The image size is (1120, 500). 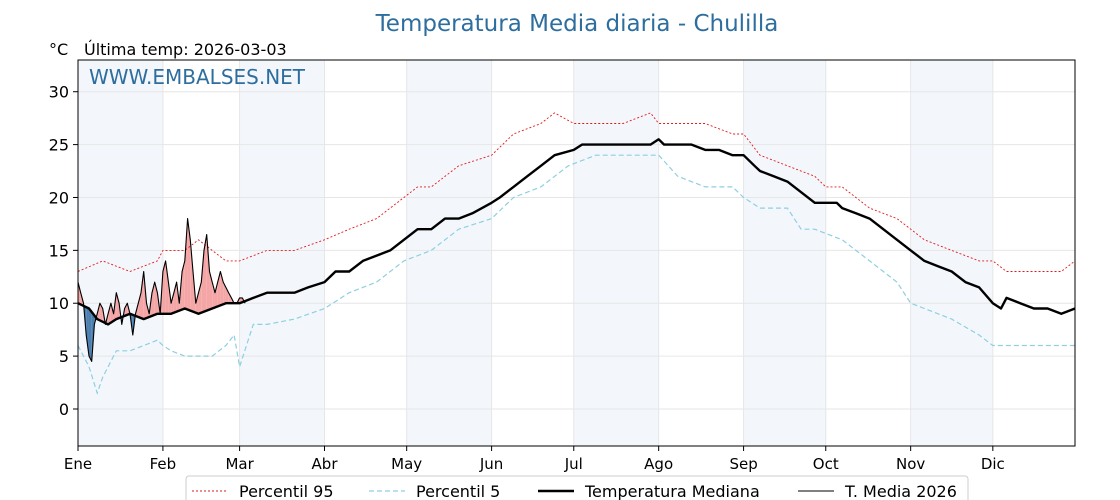 I want to click on x-tick-label: Oct, so click(x=826, y=464).